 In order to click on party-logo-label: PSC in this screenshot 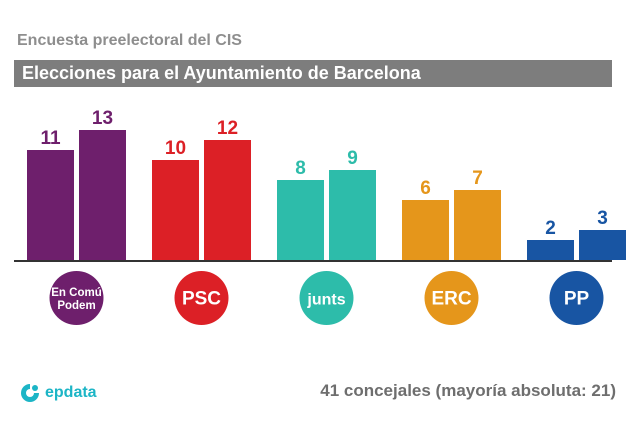, I will do `click(201, 299)`.